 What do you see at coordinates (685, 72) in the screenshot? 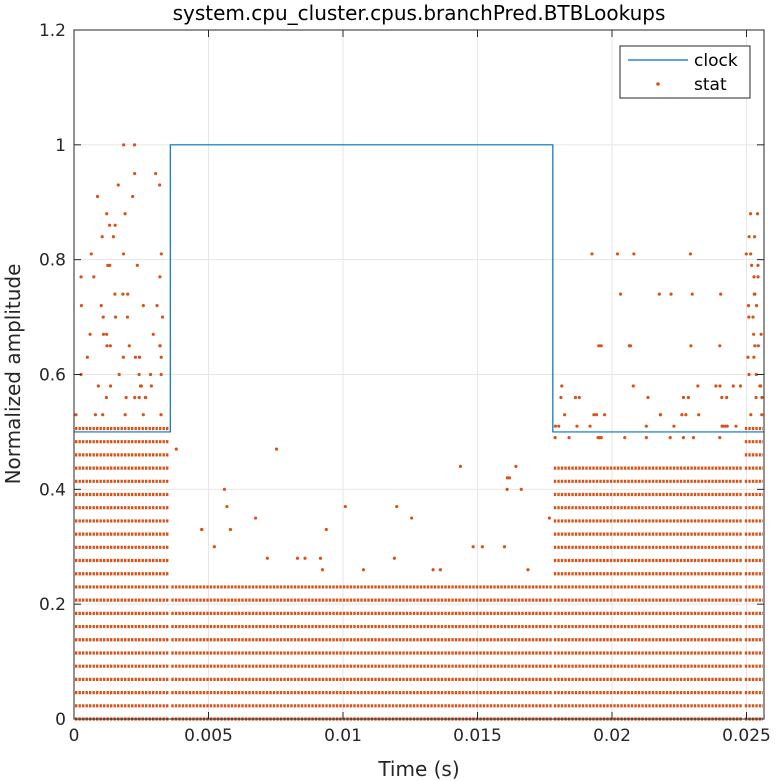
I see `legend: clock stat` at bounding box center [685, 72].